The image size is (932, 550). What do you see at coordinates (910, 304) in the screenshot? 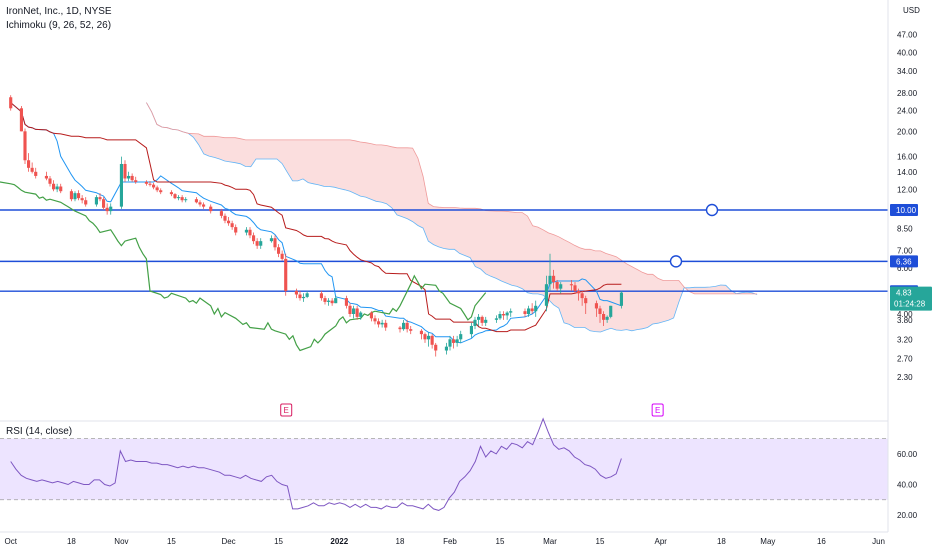
I see `countdown-timer: 01:24:28` at bounding box center [910, 304].